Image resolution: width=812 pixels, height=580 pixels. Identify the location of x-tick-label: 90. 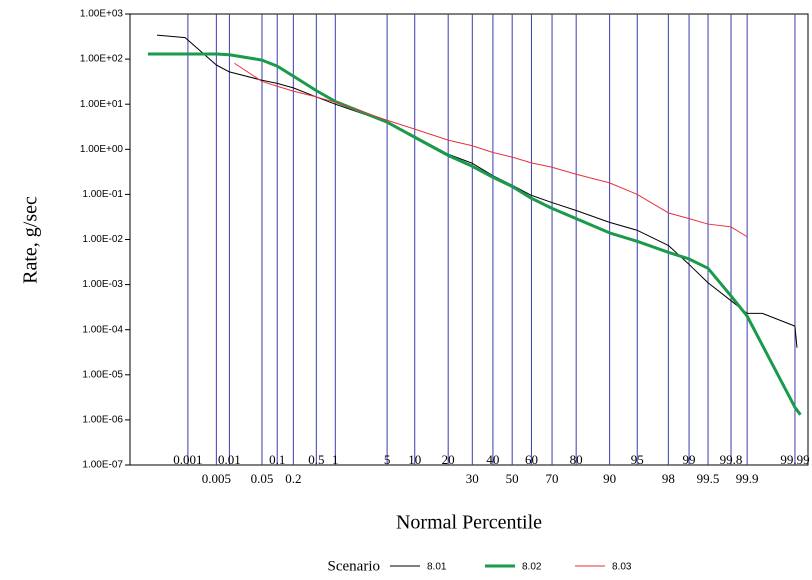
(609, 478).